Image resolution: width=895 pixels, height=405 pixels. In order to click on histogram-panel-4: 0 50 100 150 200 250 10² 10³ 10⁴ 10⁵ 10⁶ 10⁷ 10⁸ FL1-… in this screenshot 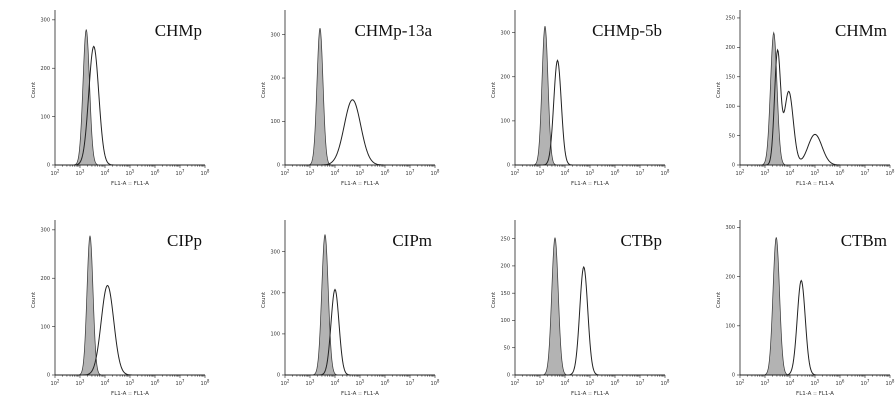, I will do `click(805, 98)`.